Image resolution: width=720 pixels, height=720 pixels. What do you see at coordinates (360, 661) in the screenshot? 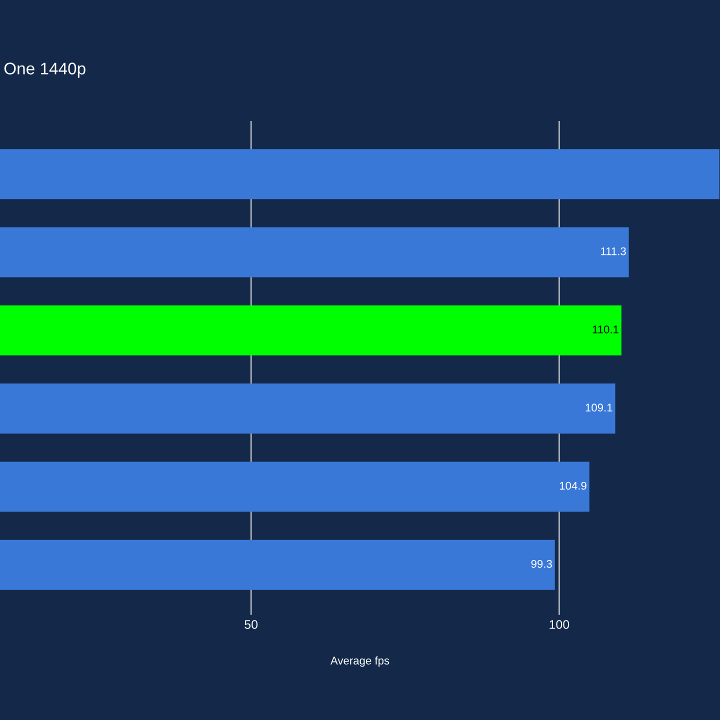
I see `x-axis-title: Average fps` at bounding box center [360, 661].